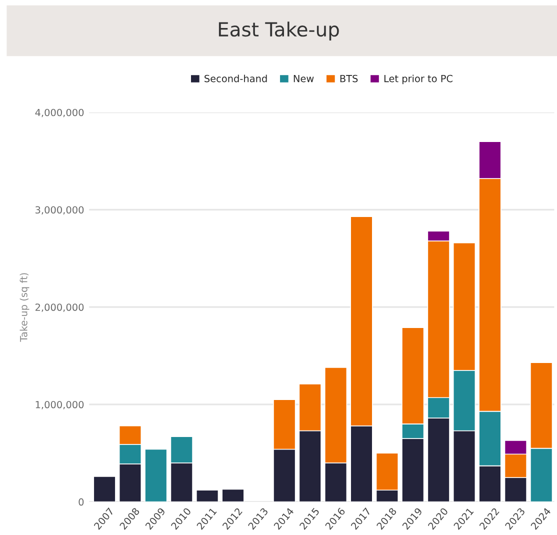 The height and width of the screenshot is (535, 557). I want to click on chart-title: East Take-up, so click(278, 31).